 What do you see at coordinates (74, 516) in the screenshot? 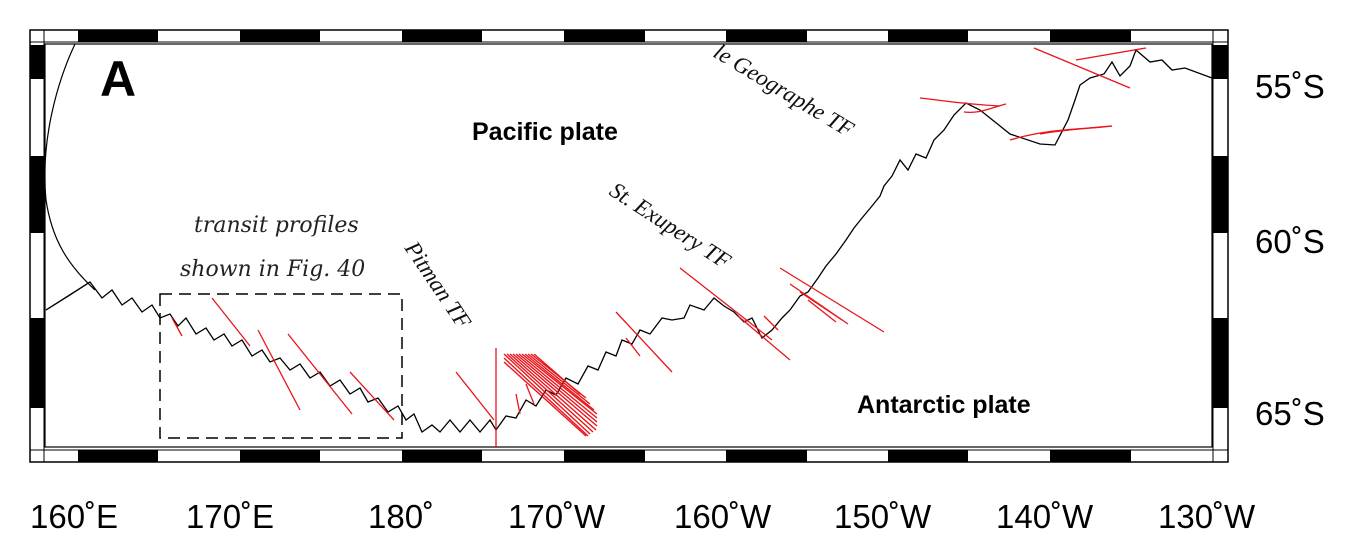
I see `lon-label-160e: 160˚E` at bounding box center [74, 516].